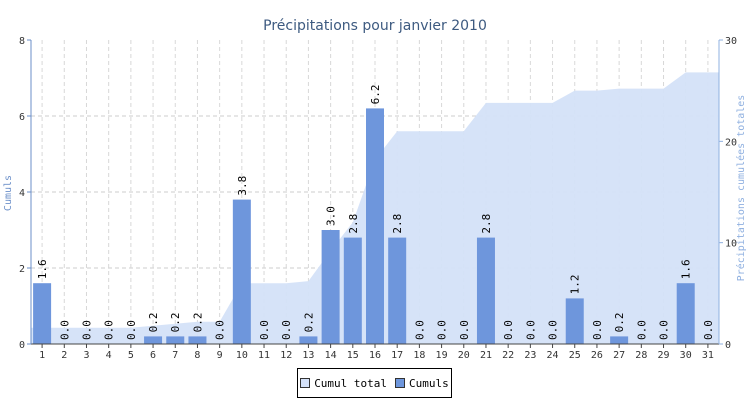 The image size is (750, 400). What do you see at coordinates (728, 345) in the screenshot?
I see `y2-tick-label-0: 0` at bounding box center [728, 345].